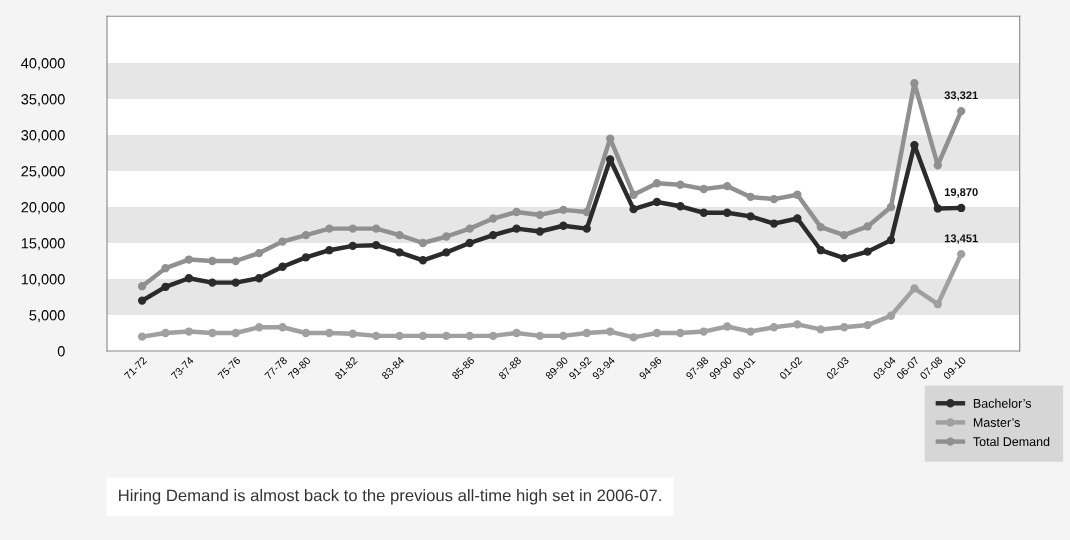 This screenshot has height=540, width=1070. Describe the element at coordinates (43, 64) in the screenshot. I see `y-tick-label: 40,000` at that location.